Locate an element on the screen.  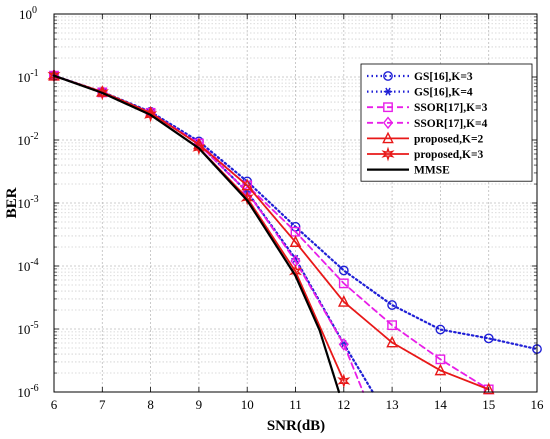
y-tick-label: 10⁻⁴ is located at coordinates (27, 265).